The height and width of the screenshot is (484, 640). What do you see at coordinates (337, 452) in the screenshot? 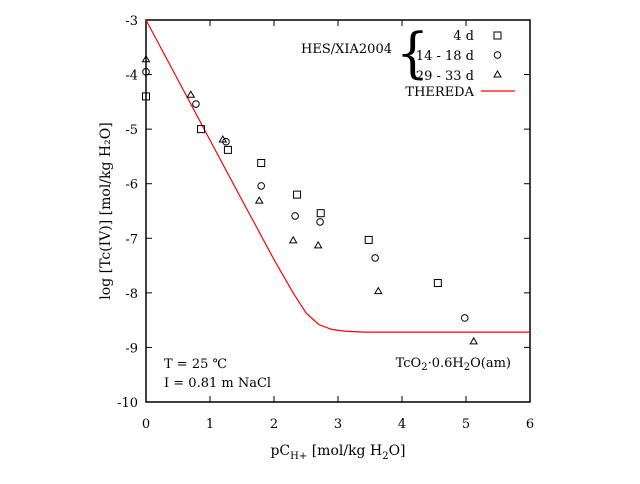
I see `x-axis-label: pCH+ [mol/kg H2O]` at bounding box center [337, 452].